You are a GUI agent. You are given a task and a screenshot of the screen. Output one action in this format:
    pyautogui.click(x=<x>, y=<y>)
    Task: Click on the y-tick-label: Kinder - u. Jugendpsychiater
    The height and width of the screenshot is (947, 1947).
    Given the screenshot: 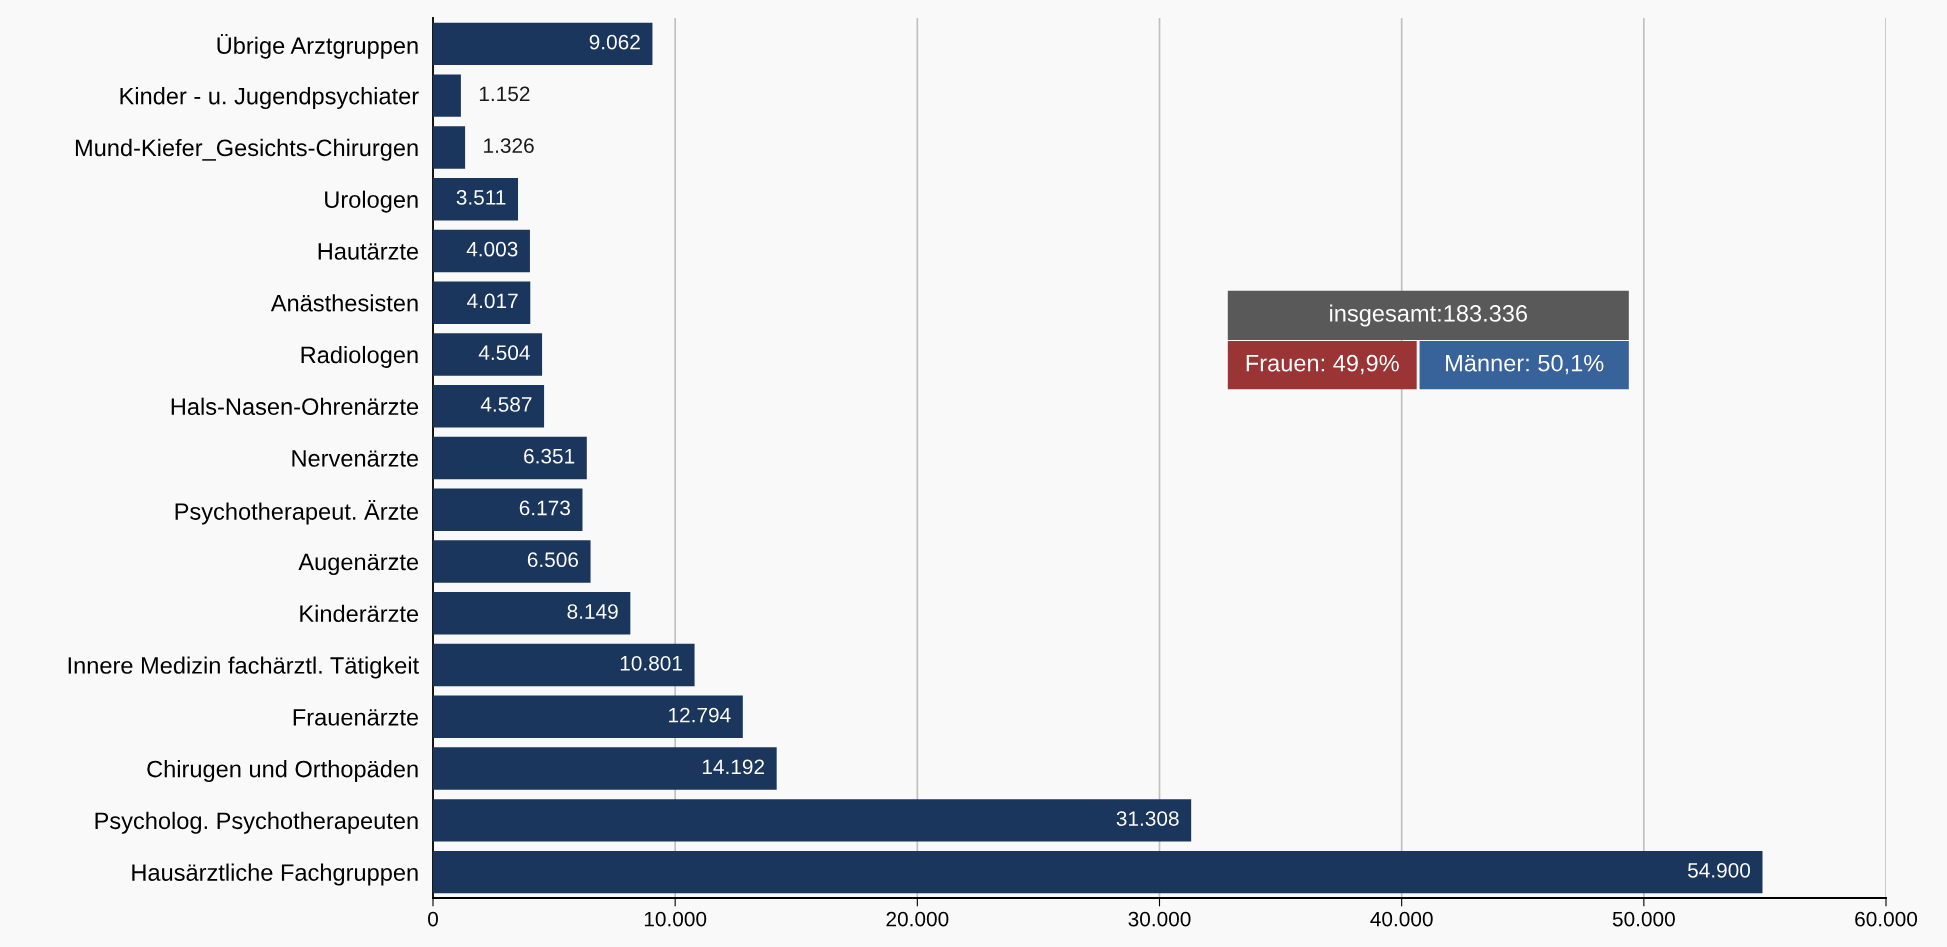 What is the action you would take?
    pyautogui.click(x=269, y=98)
    